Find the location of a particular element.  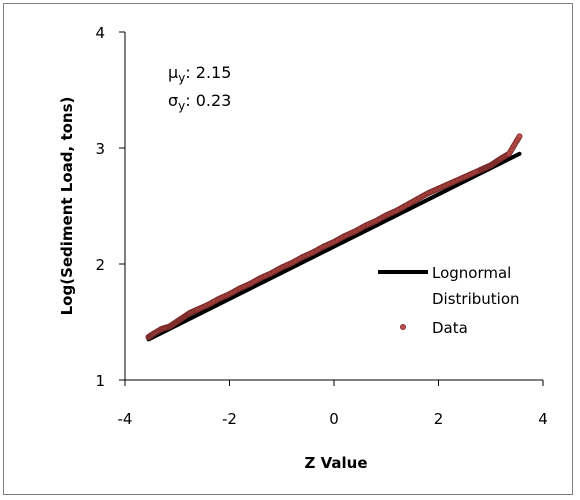

legend-label-data: Data is located at coordinates (450, 328).